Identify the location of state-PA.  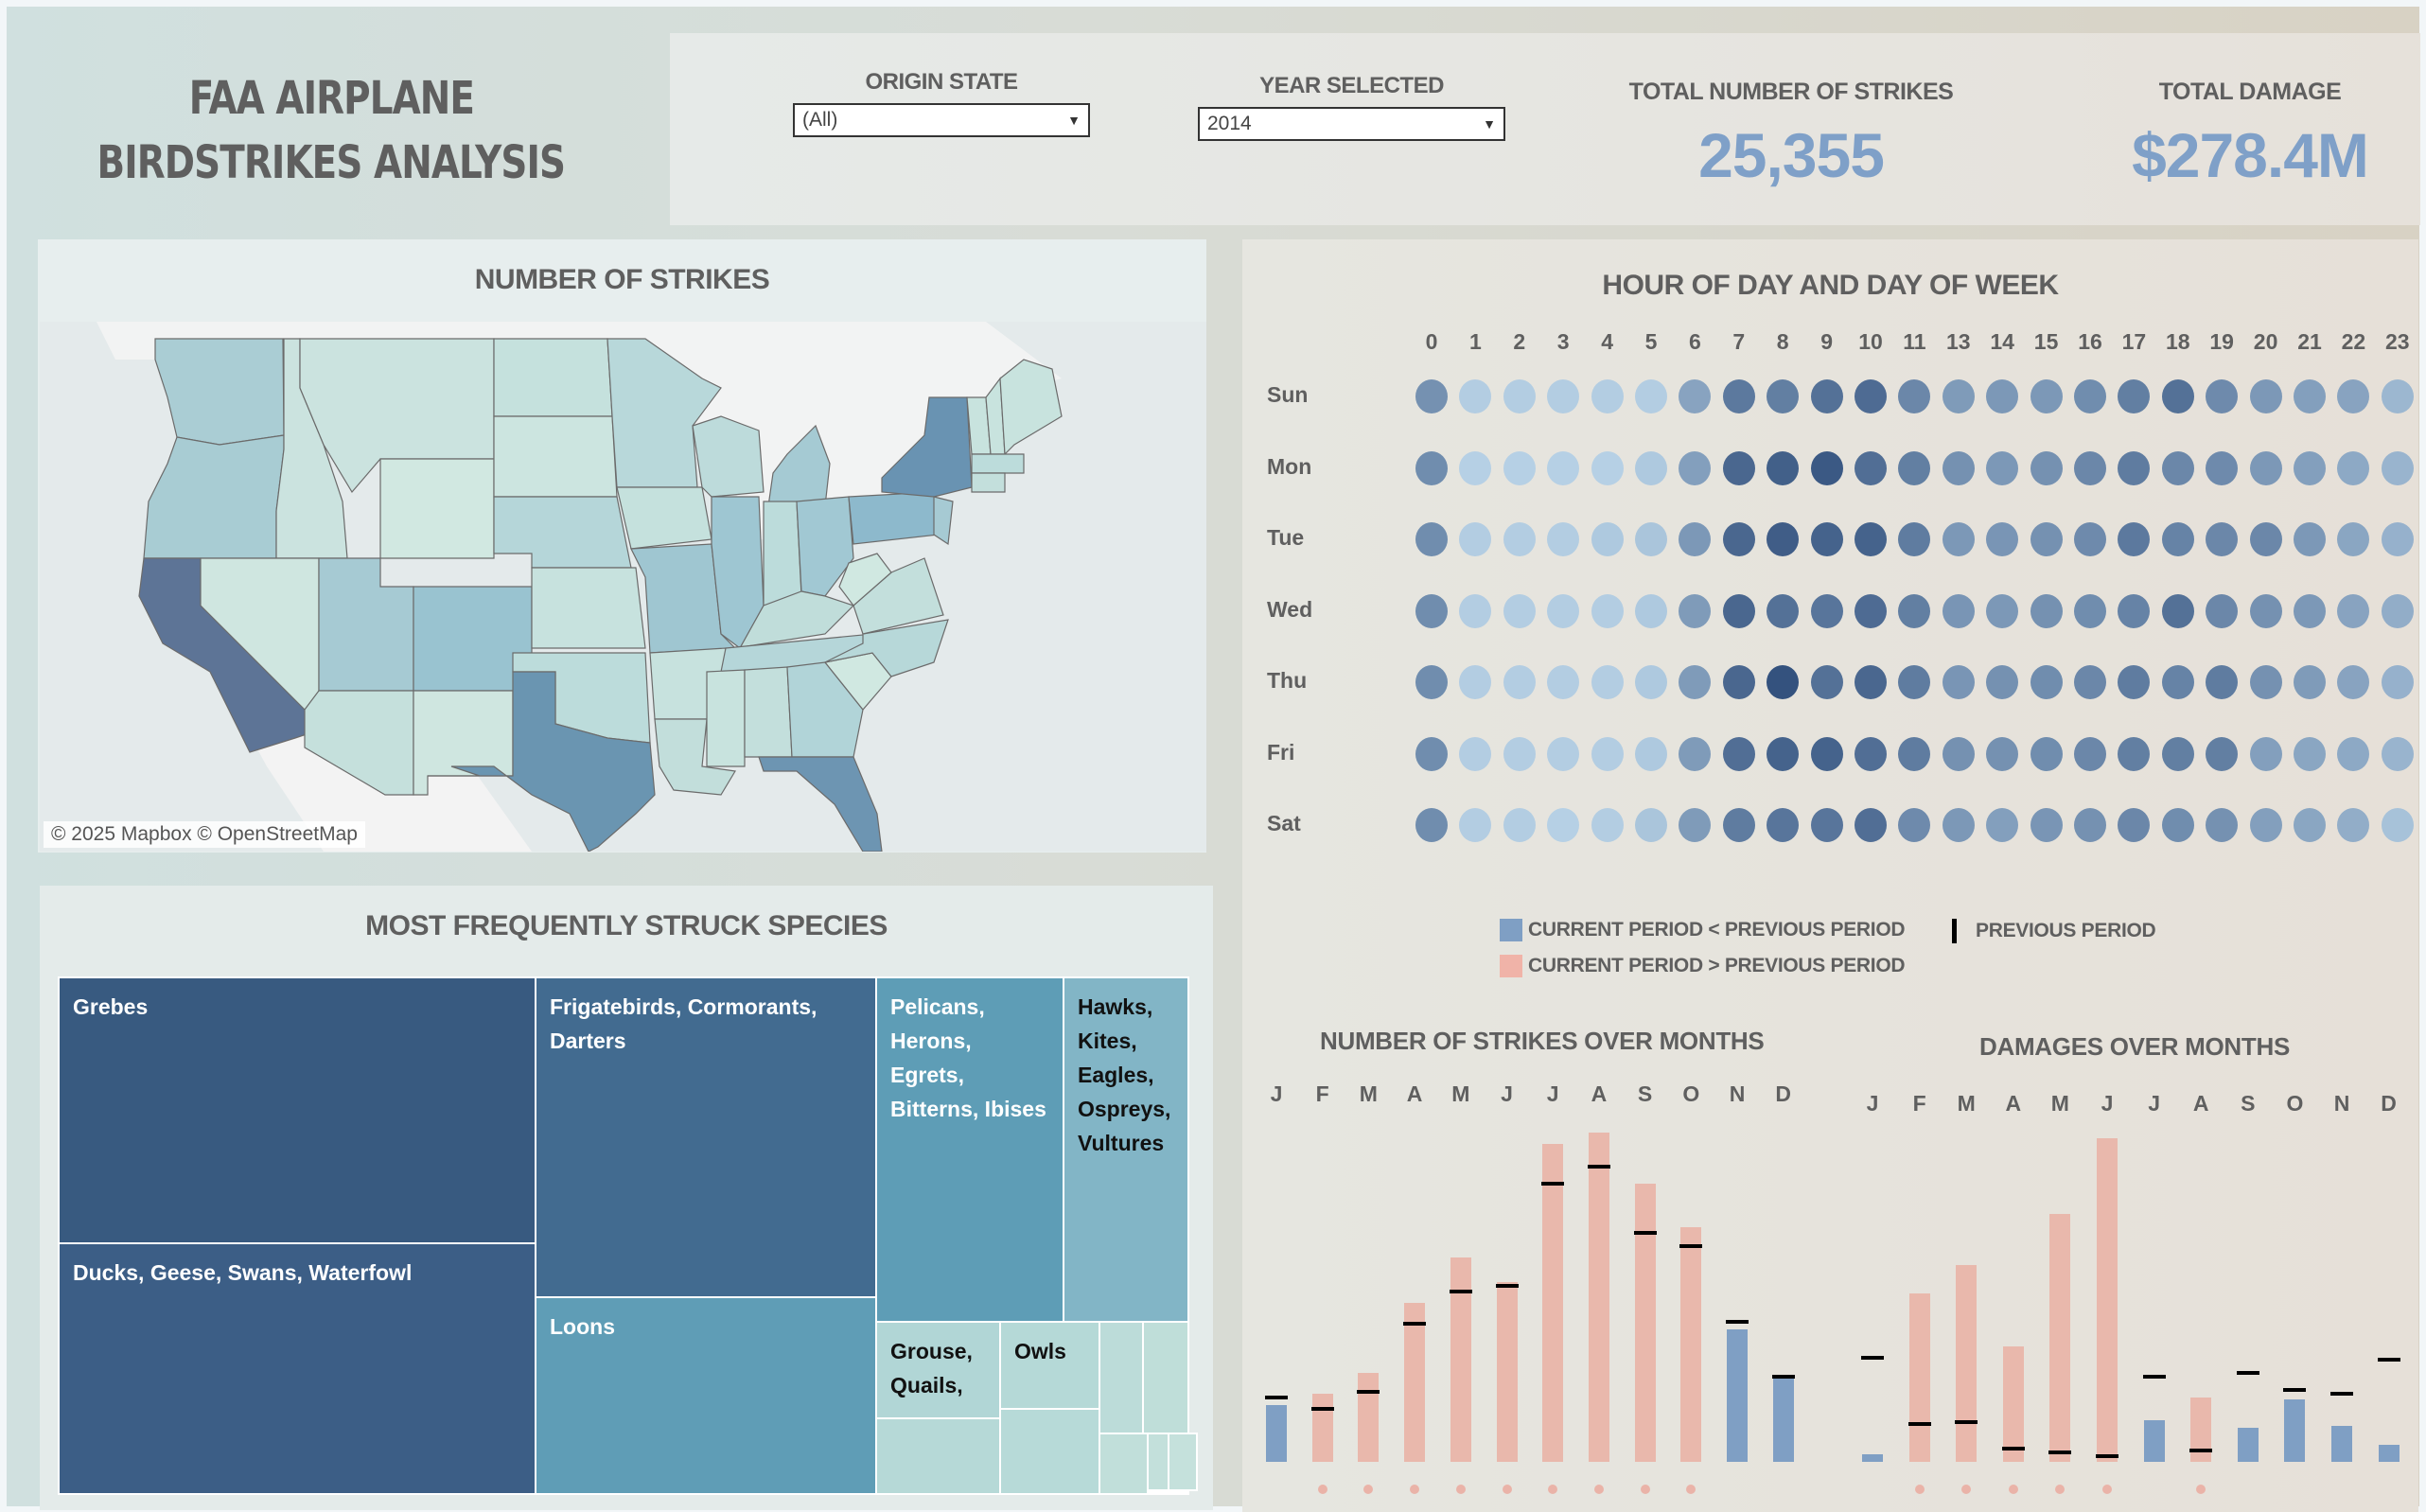
(894, 518).